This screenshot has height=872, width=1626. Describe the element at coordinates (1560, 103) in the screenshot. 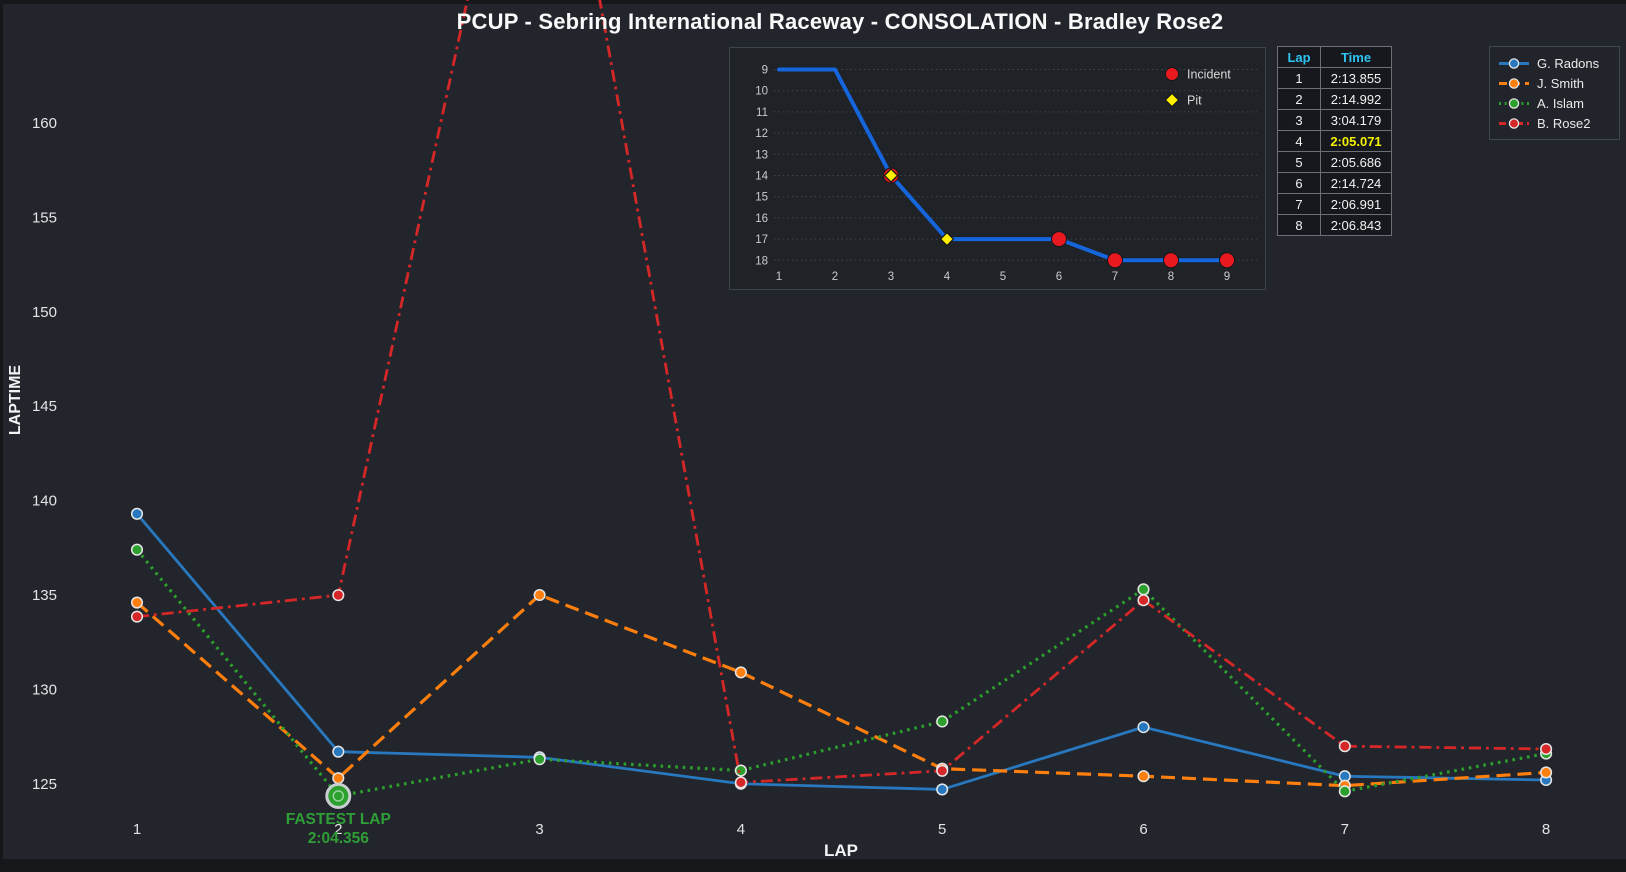

I see `legend-label: A. Islam` at that location.